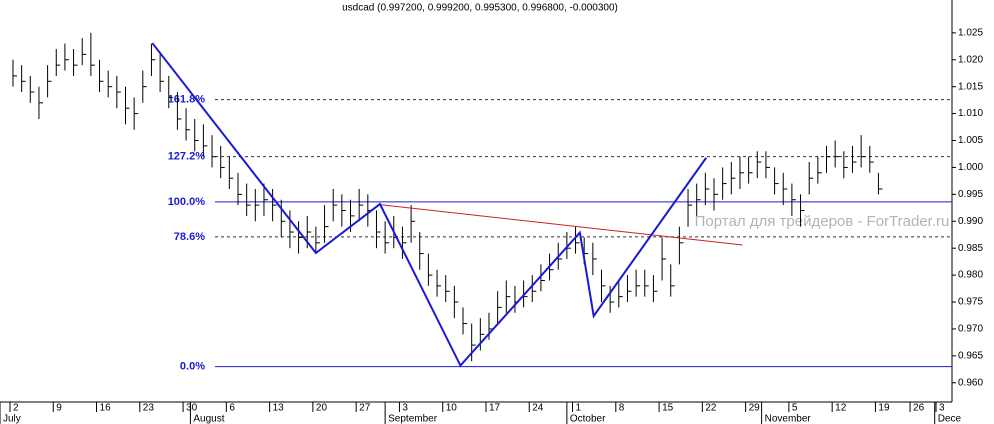 This screenshot has height=424, width=994. Describe the element at coordinates (579, 408) in the screenshot. I see `x-tick-label: 1` at that location.